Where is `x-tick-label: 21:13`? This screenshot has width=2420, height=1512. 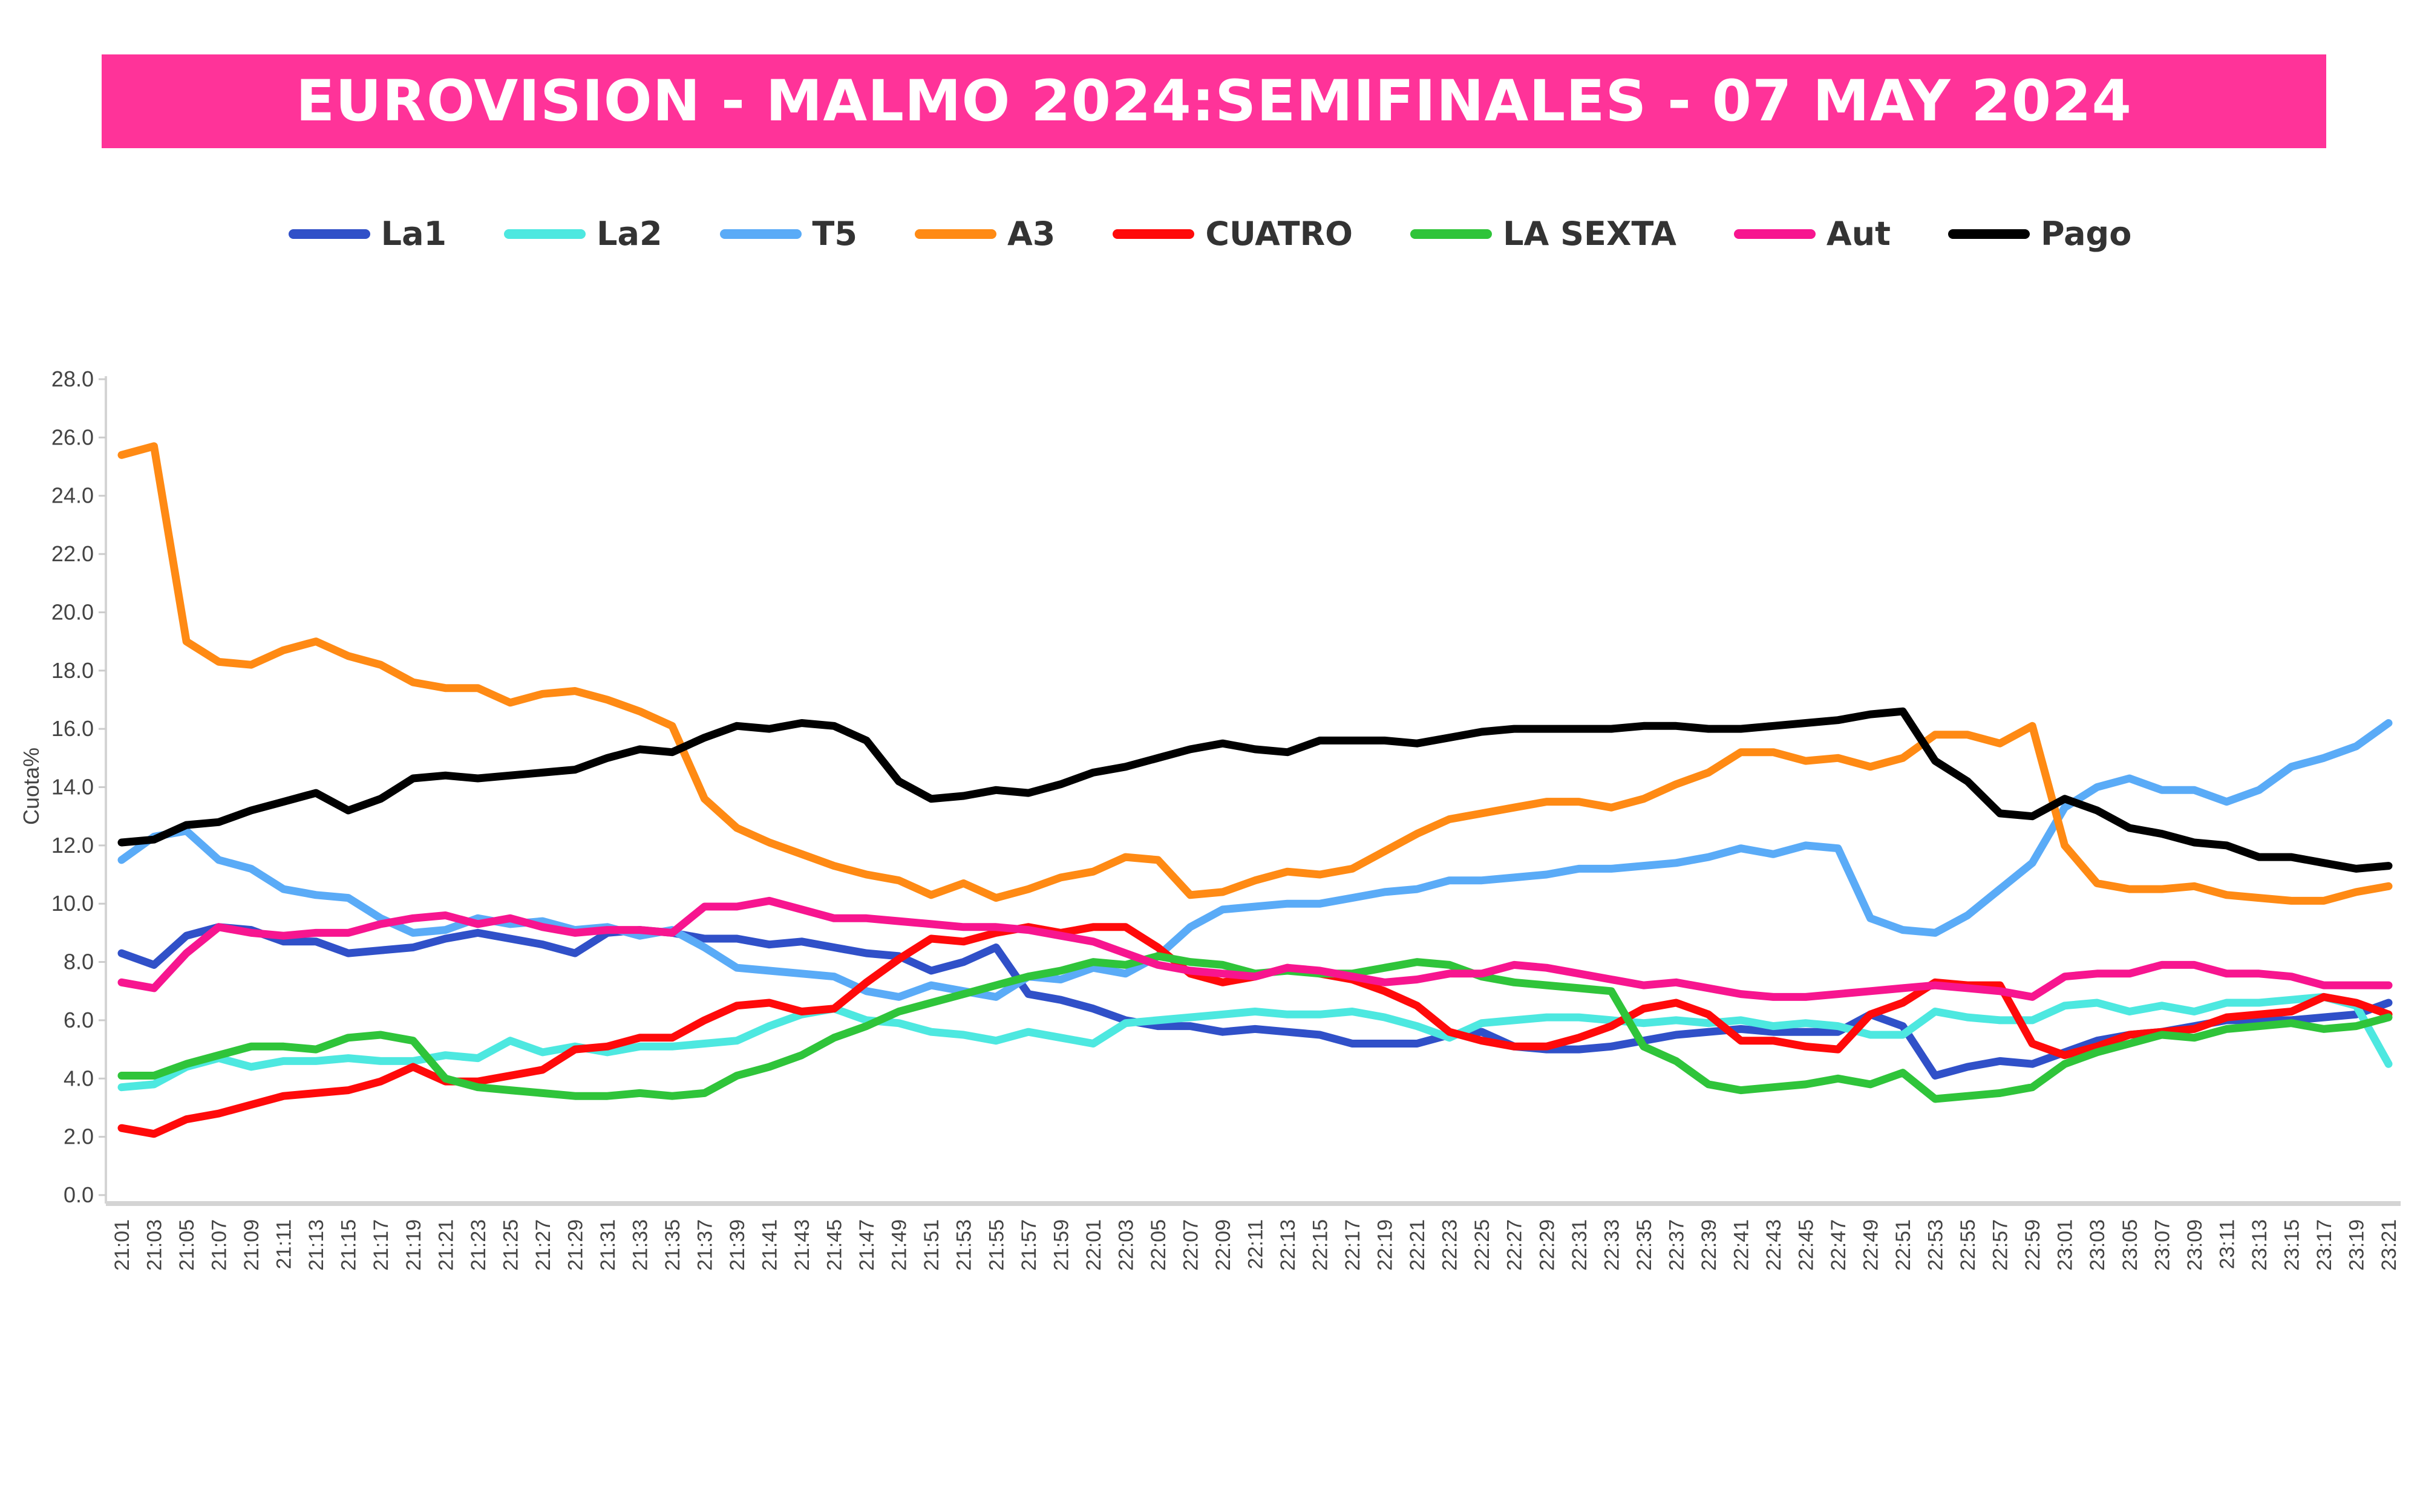
x-tick-label: 21:13 is located at coordinates (317, 1245).